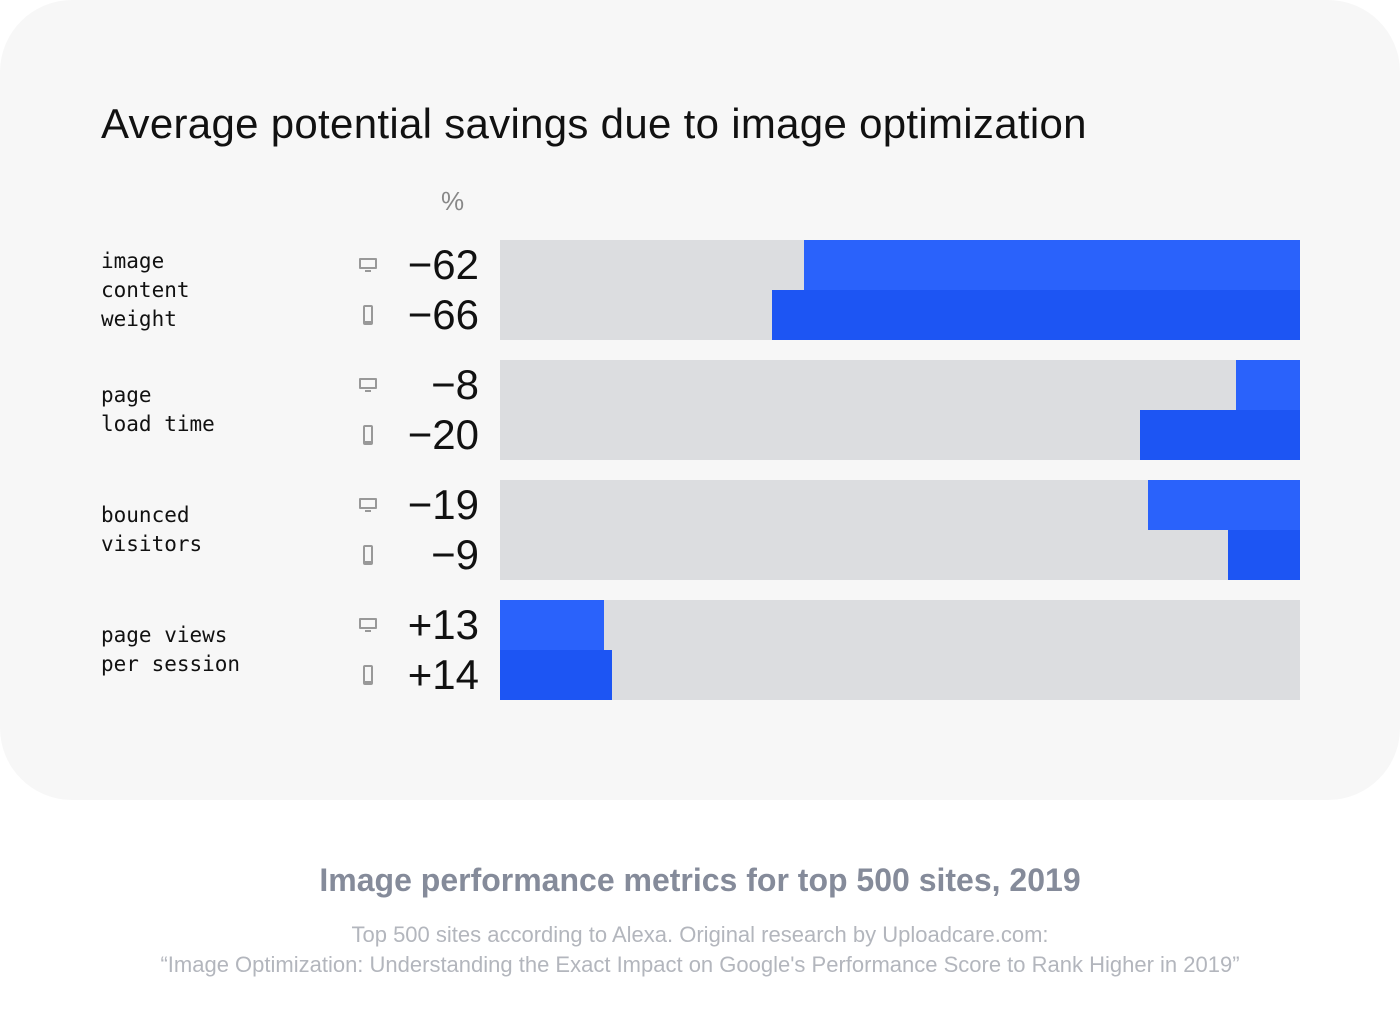 The height and width of the screenshot is (1020, 1400). Describe the element at coordinates (139, 318) in the screenshot. I see `category-label-line: weight` at that location.